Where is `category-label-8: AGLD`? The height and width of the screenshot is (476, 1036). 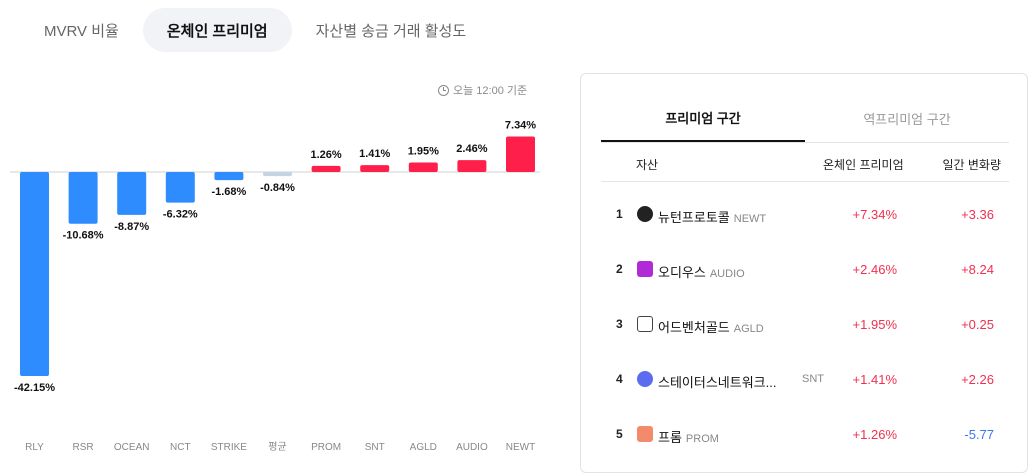
category-label-8: AGLD is located at coordinates (423, 447).